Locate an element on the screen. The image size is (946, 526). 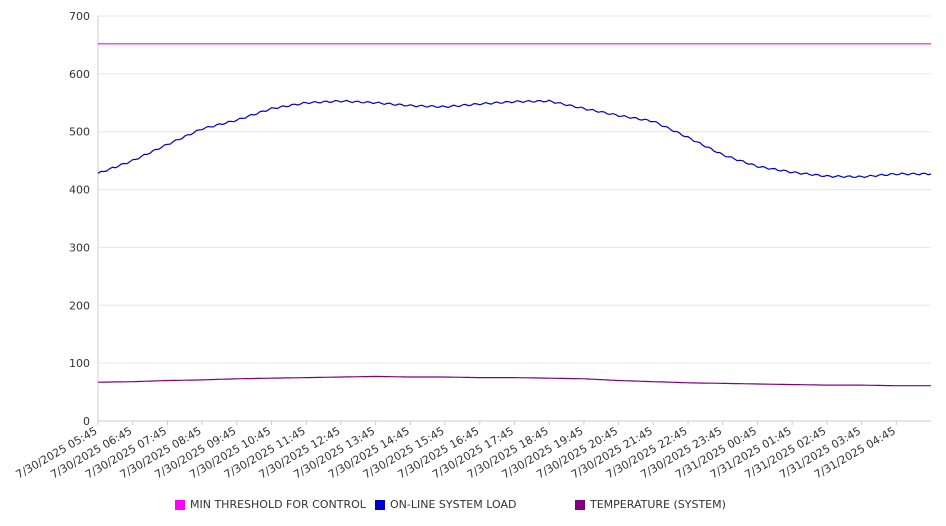
legend-item-load: ON-LINE SYSTEM LOAD is located at coordinates (445, 504).